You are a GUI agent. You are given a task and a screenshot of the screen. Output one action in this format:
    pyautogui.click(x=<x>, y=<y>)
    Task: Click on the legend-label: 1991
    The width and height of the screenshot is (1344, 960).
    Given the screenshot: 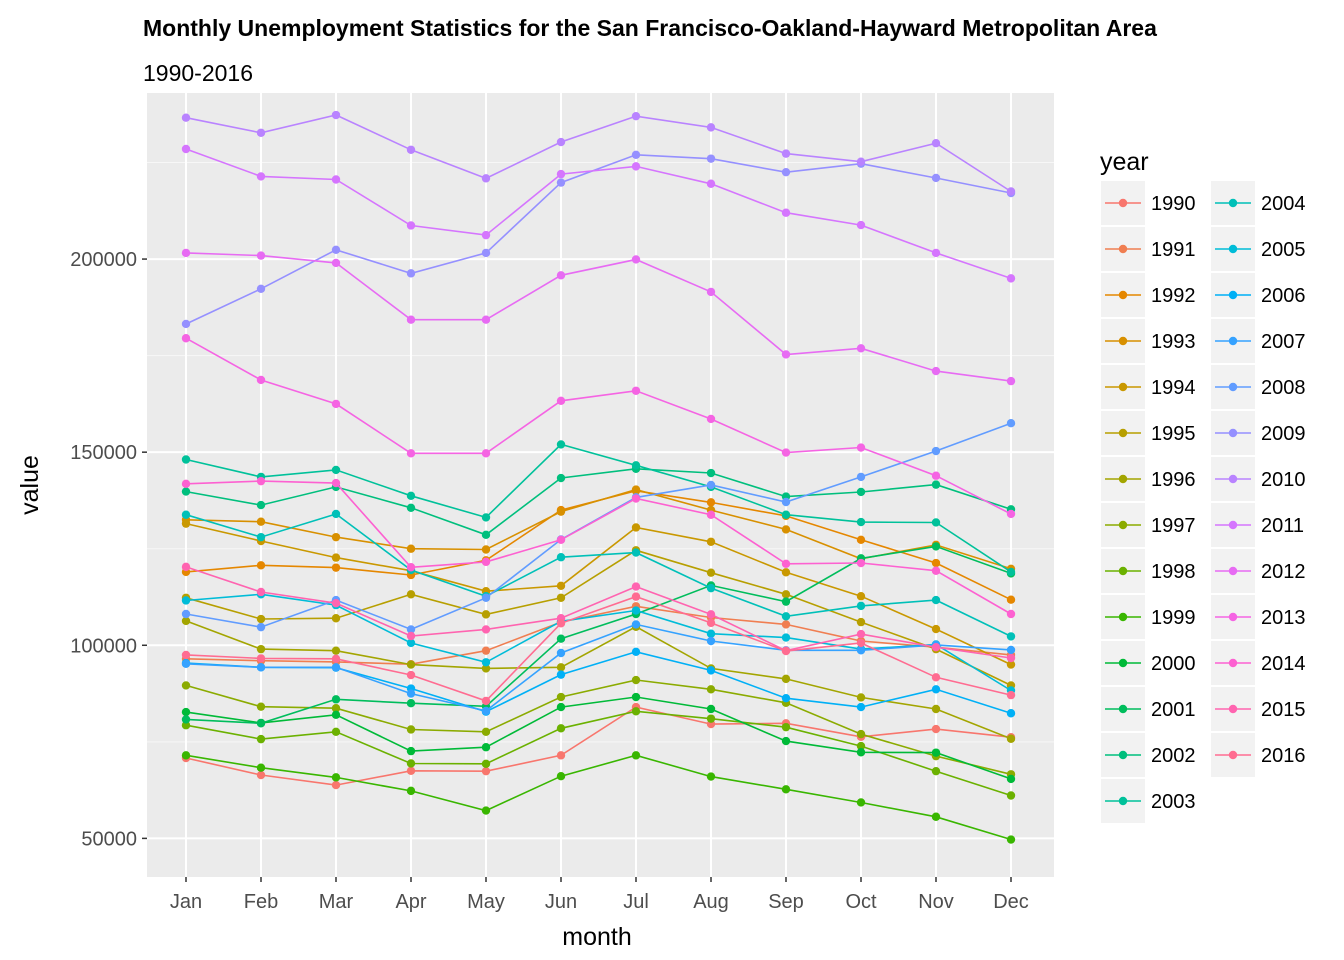 What is the action you would take?
    pyautogui.click(x=1173, y=250)
    